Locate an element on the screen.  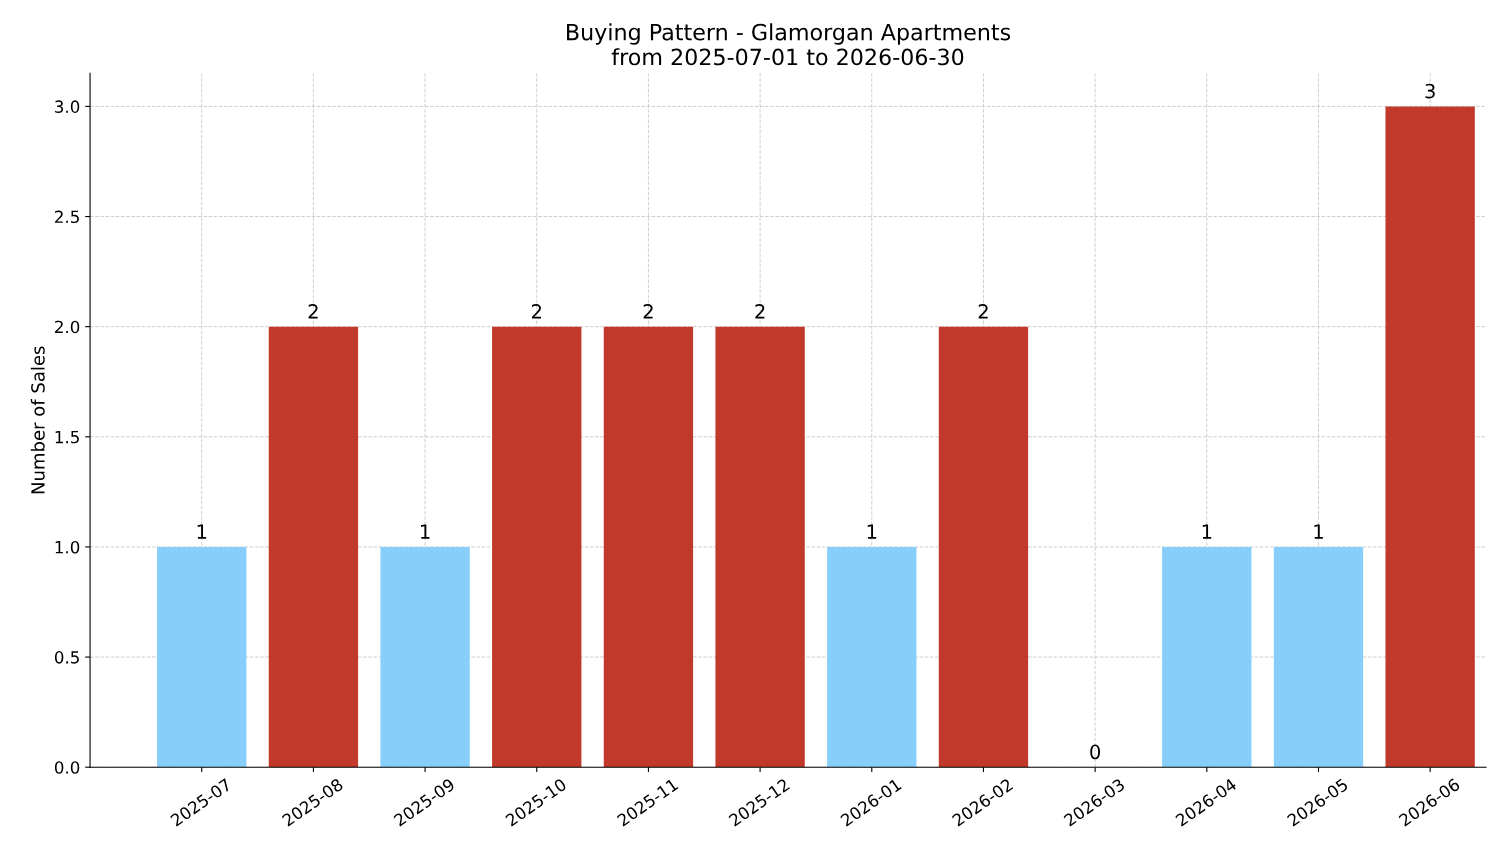
y-tick-label: 2.5 is located at coordinates (67, 217).